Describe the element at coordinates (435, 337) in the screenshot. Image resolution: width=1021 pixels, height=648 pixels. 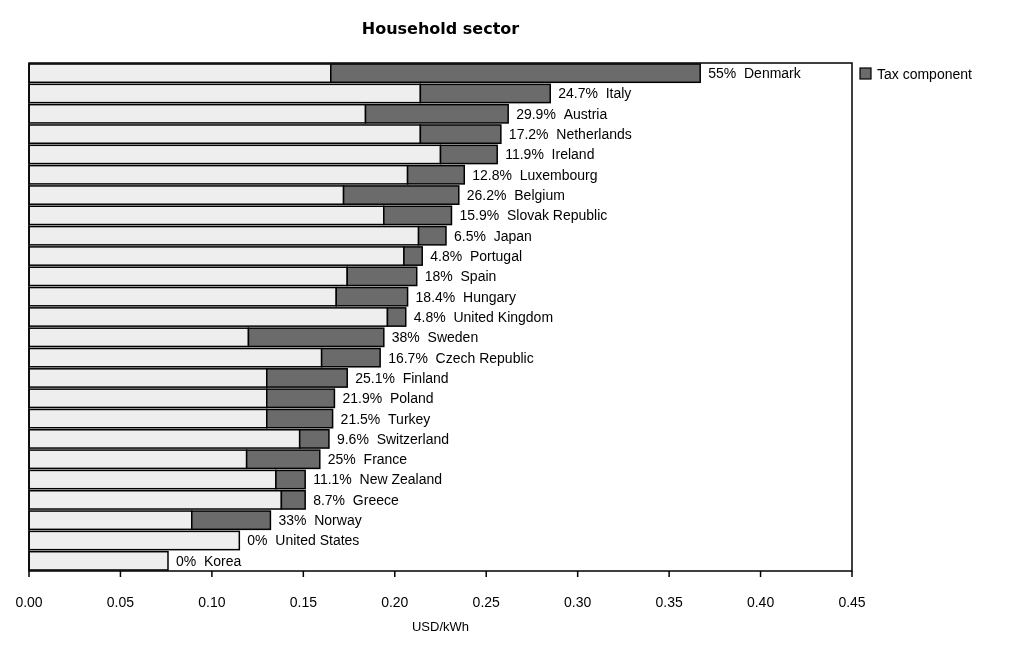
I see `y-tick-label: 38% Sweden` at that location.